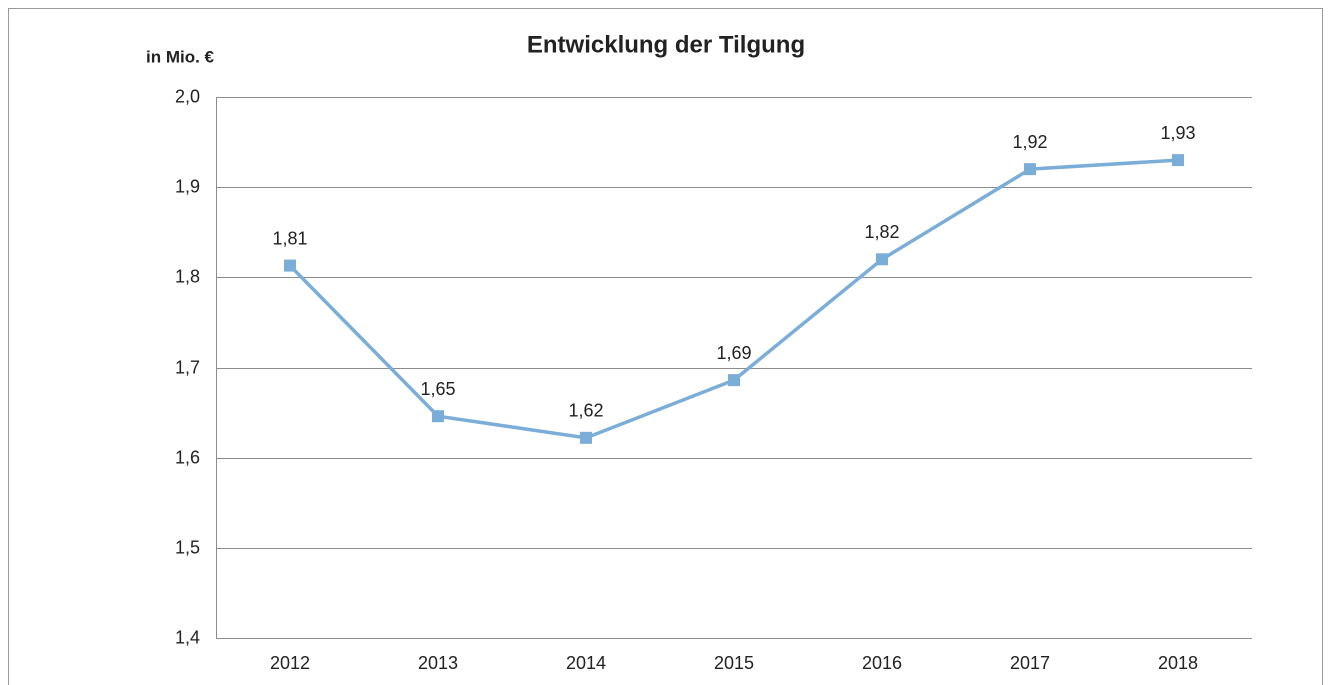  I want to click on y-tick-label: 1,9, so click(187, 186).